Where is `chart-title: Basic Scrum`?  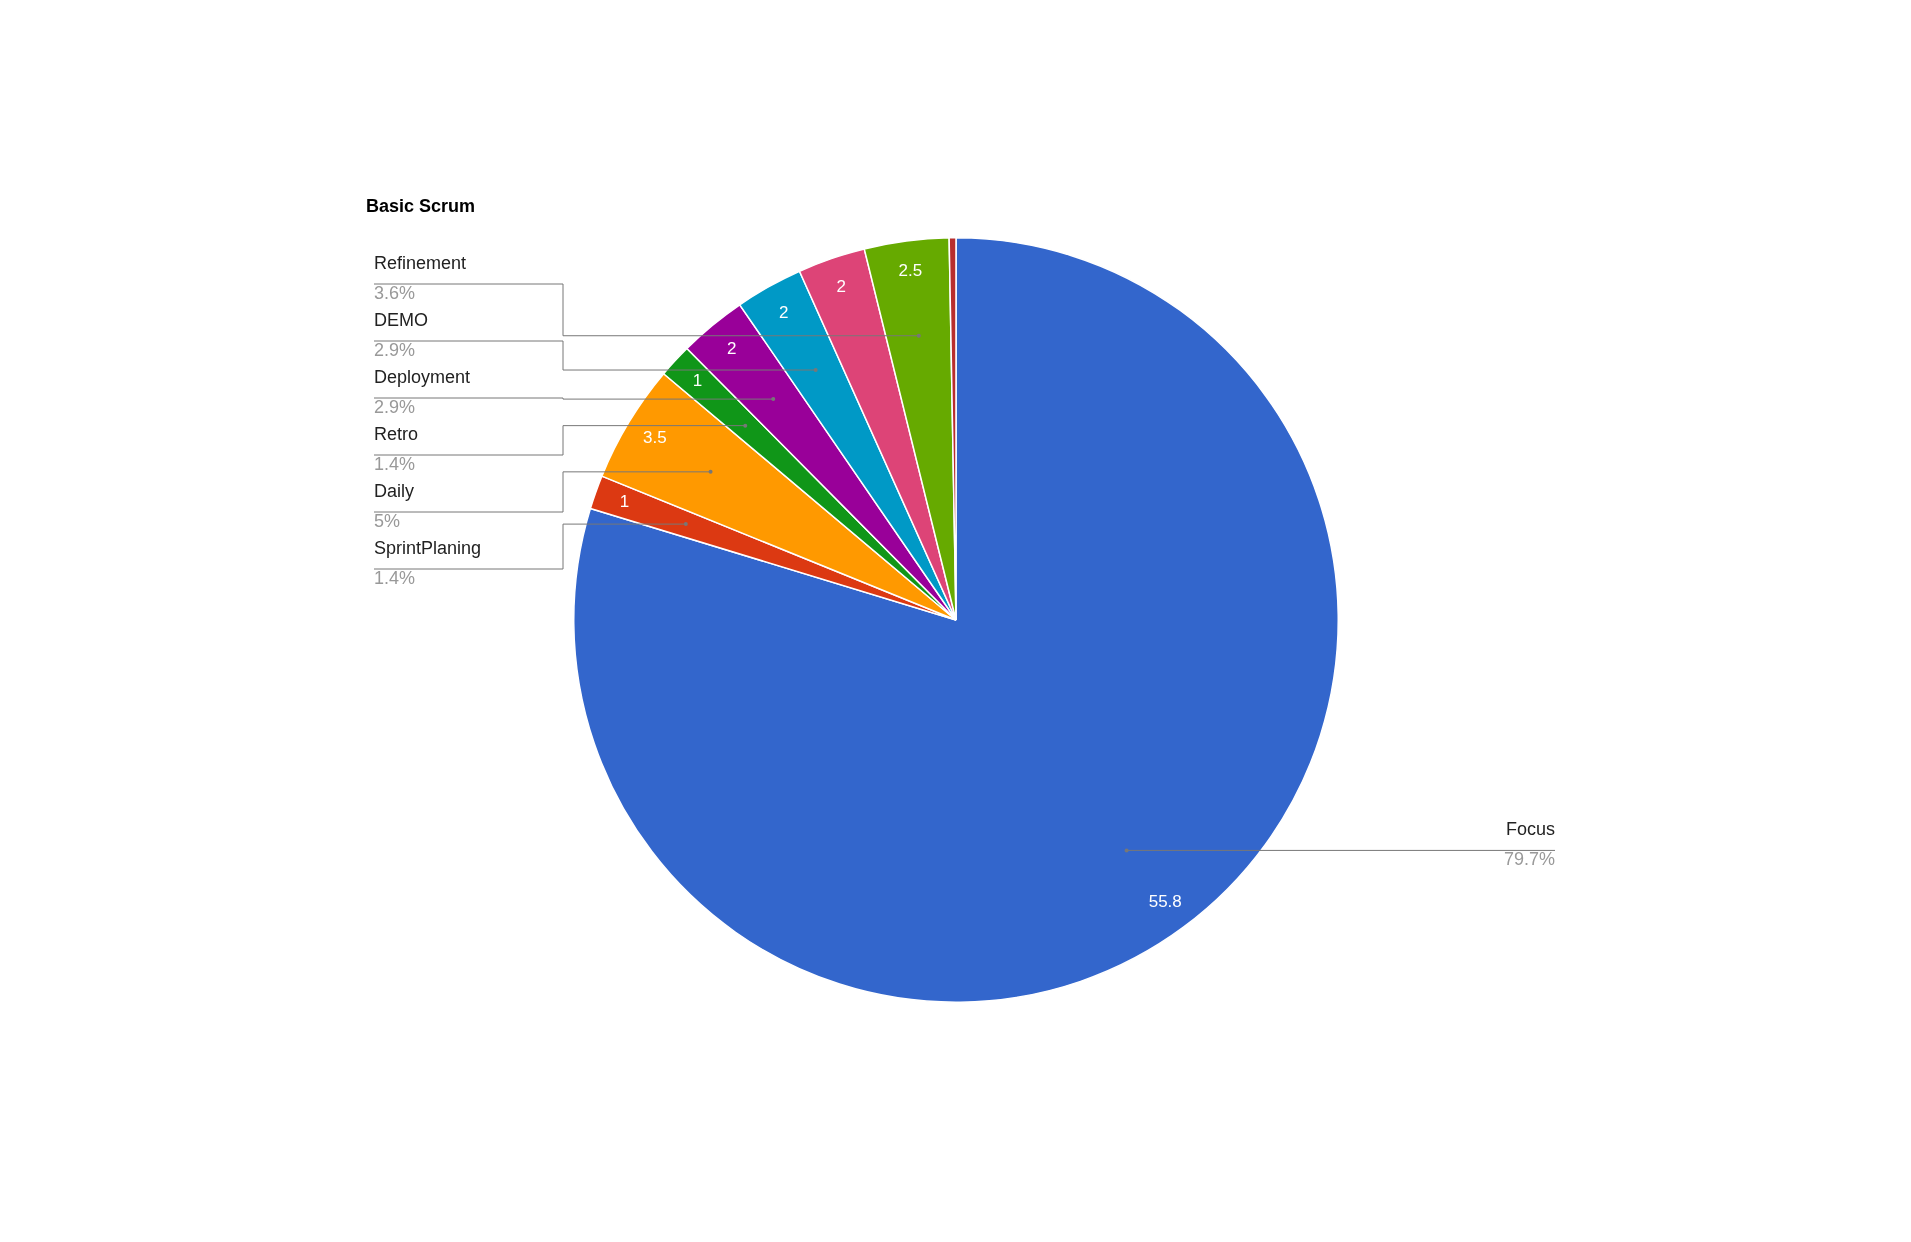
chart-title: Basic Scrum is located at coordinates (421, 206).